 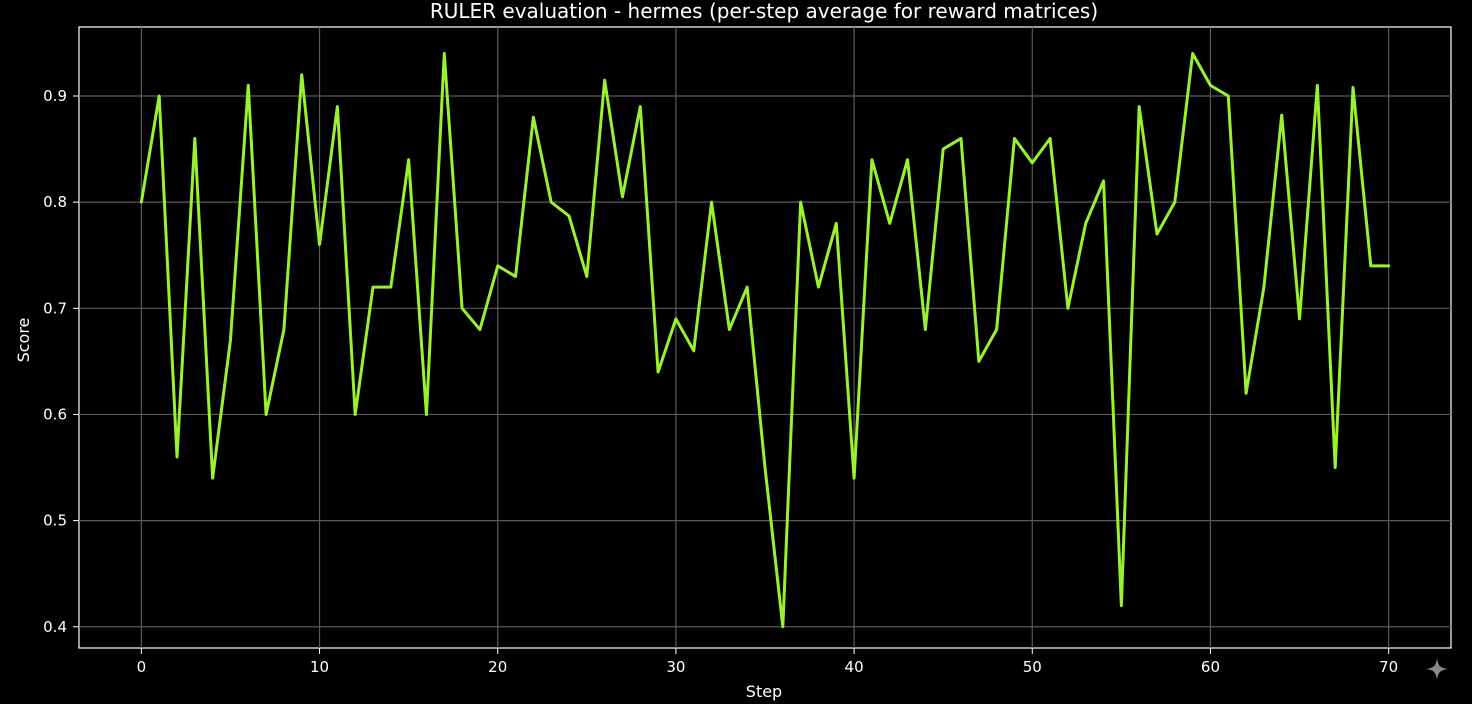 What do you see at coordinates (675, 667) in the screenshot?
I see `x-tick-label: 30` at bounding box center [675, 667].